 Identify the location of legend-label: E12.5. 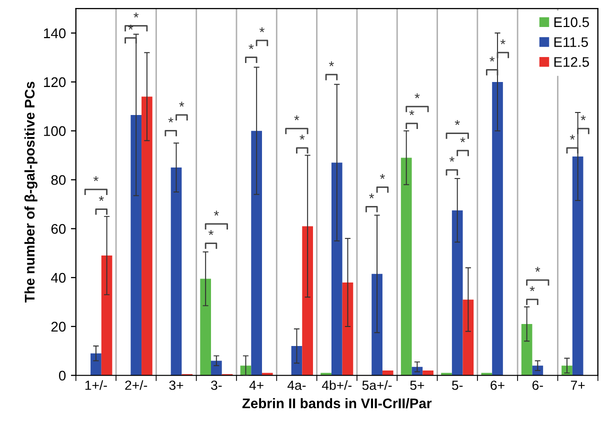
(571, 62).